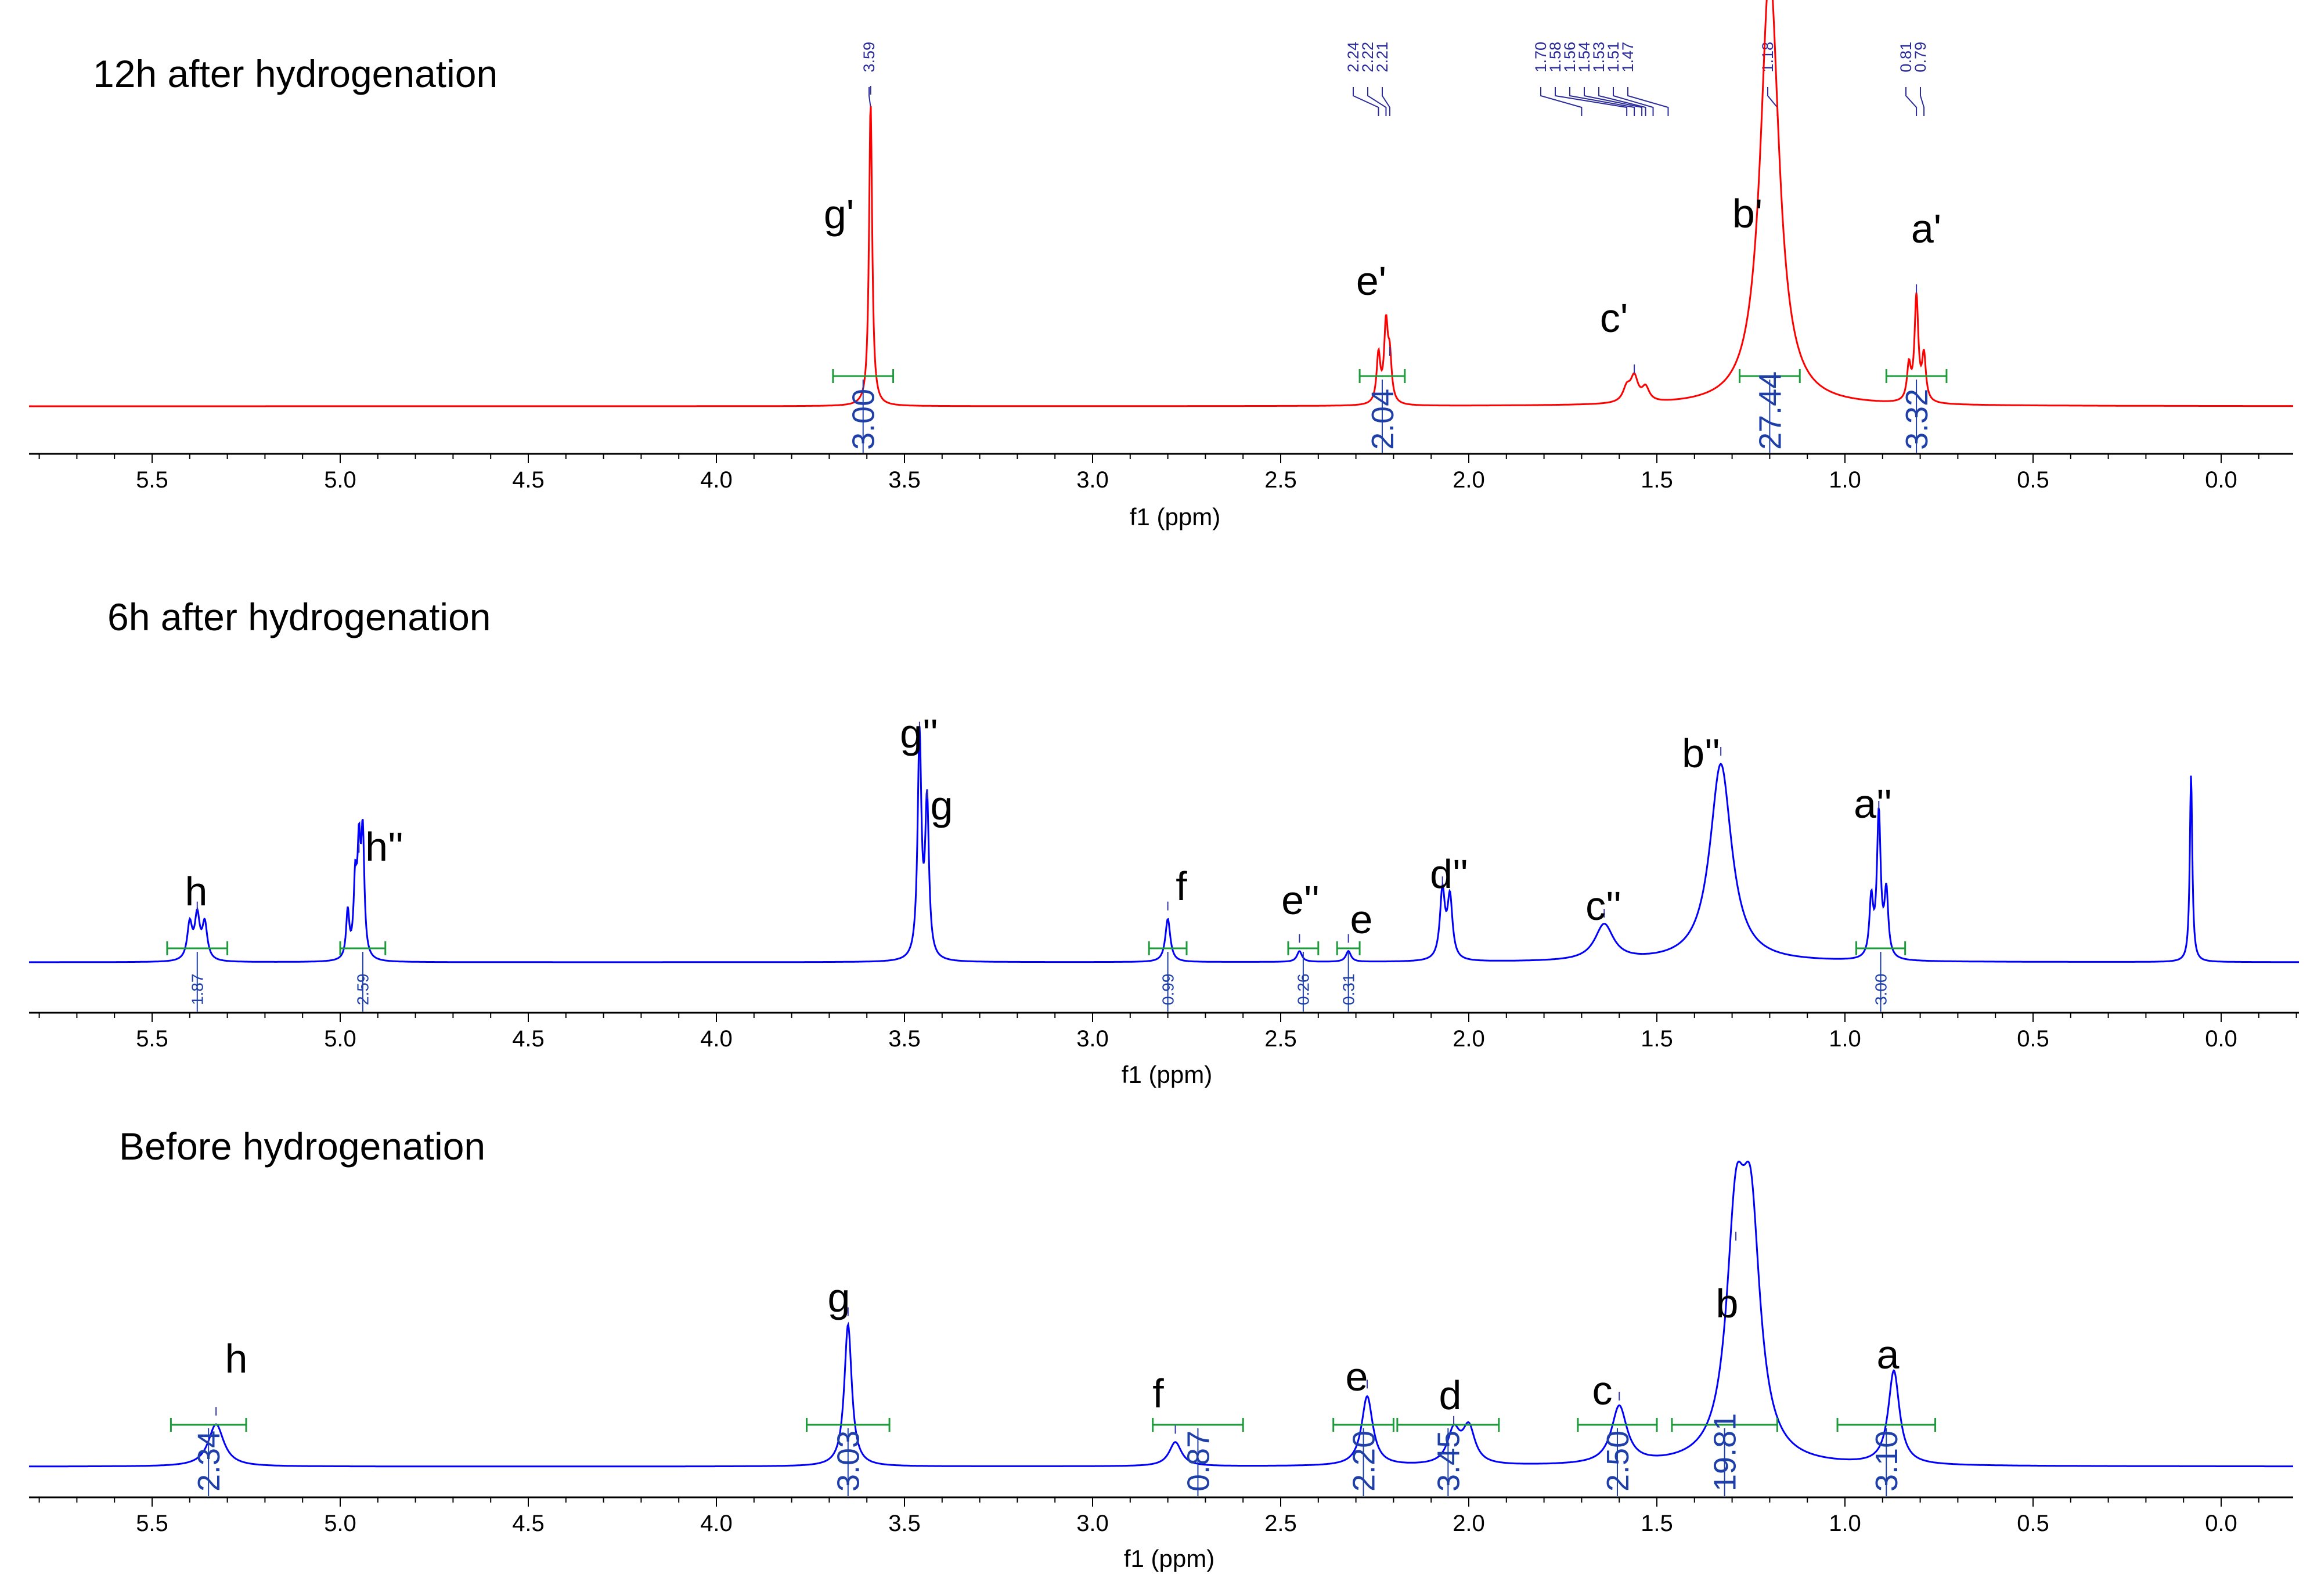 The width and height of the screenshot is (2321, 1596). Describe the element at coordinates (869, 57) in the screenshot. I see `chemical-shift-label: 3.59` at that location.